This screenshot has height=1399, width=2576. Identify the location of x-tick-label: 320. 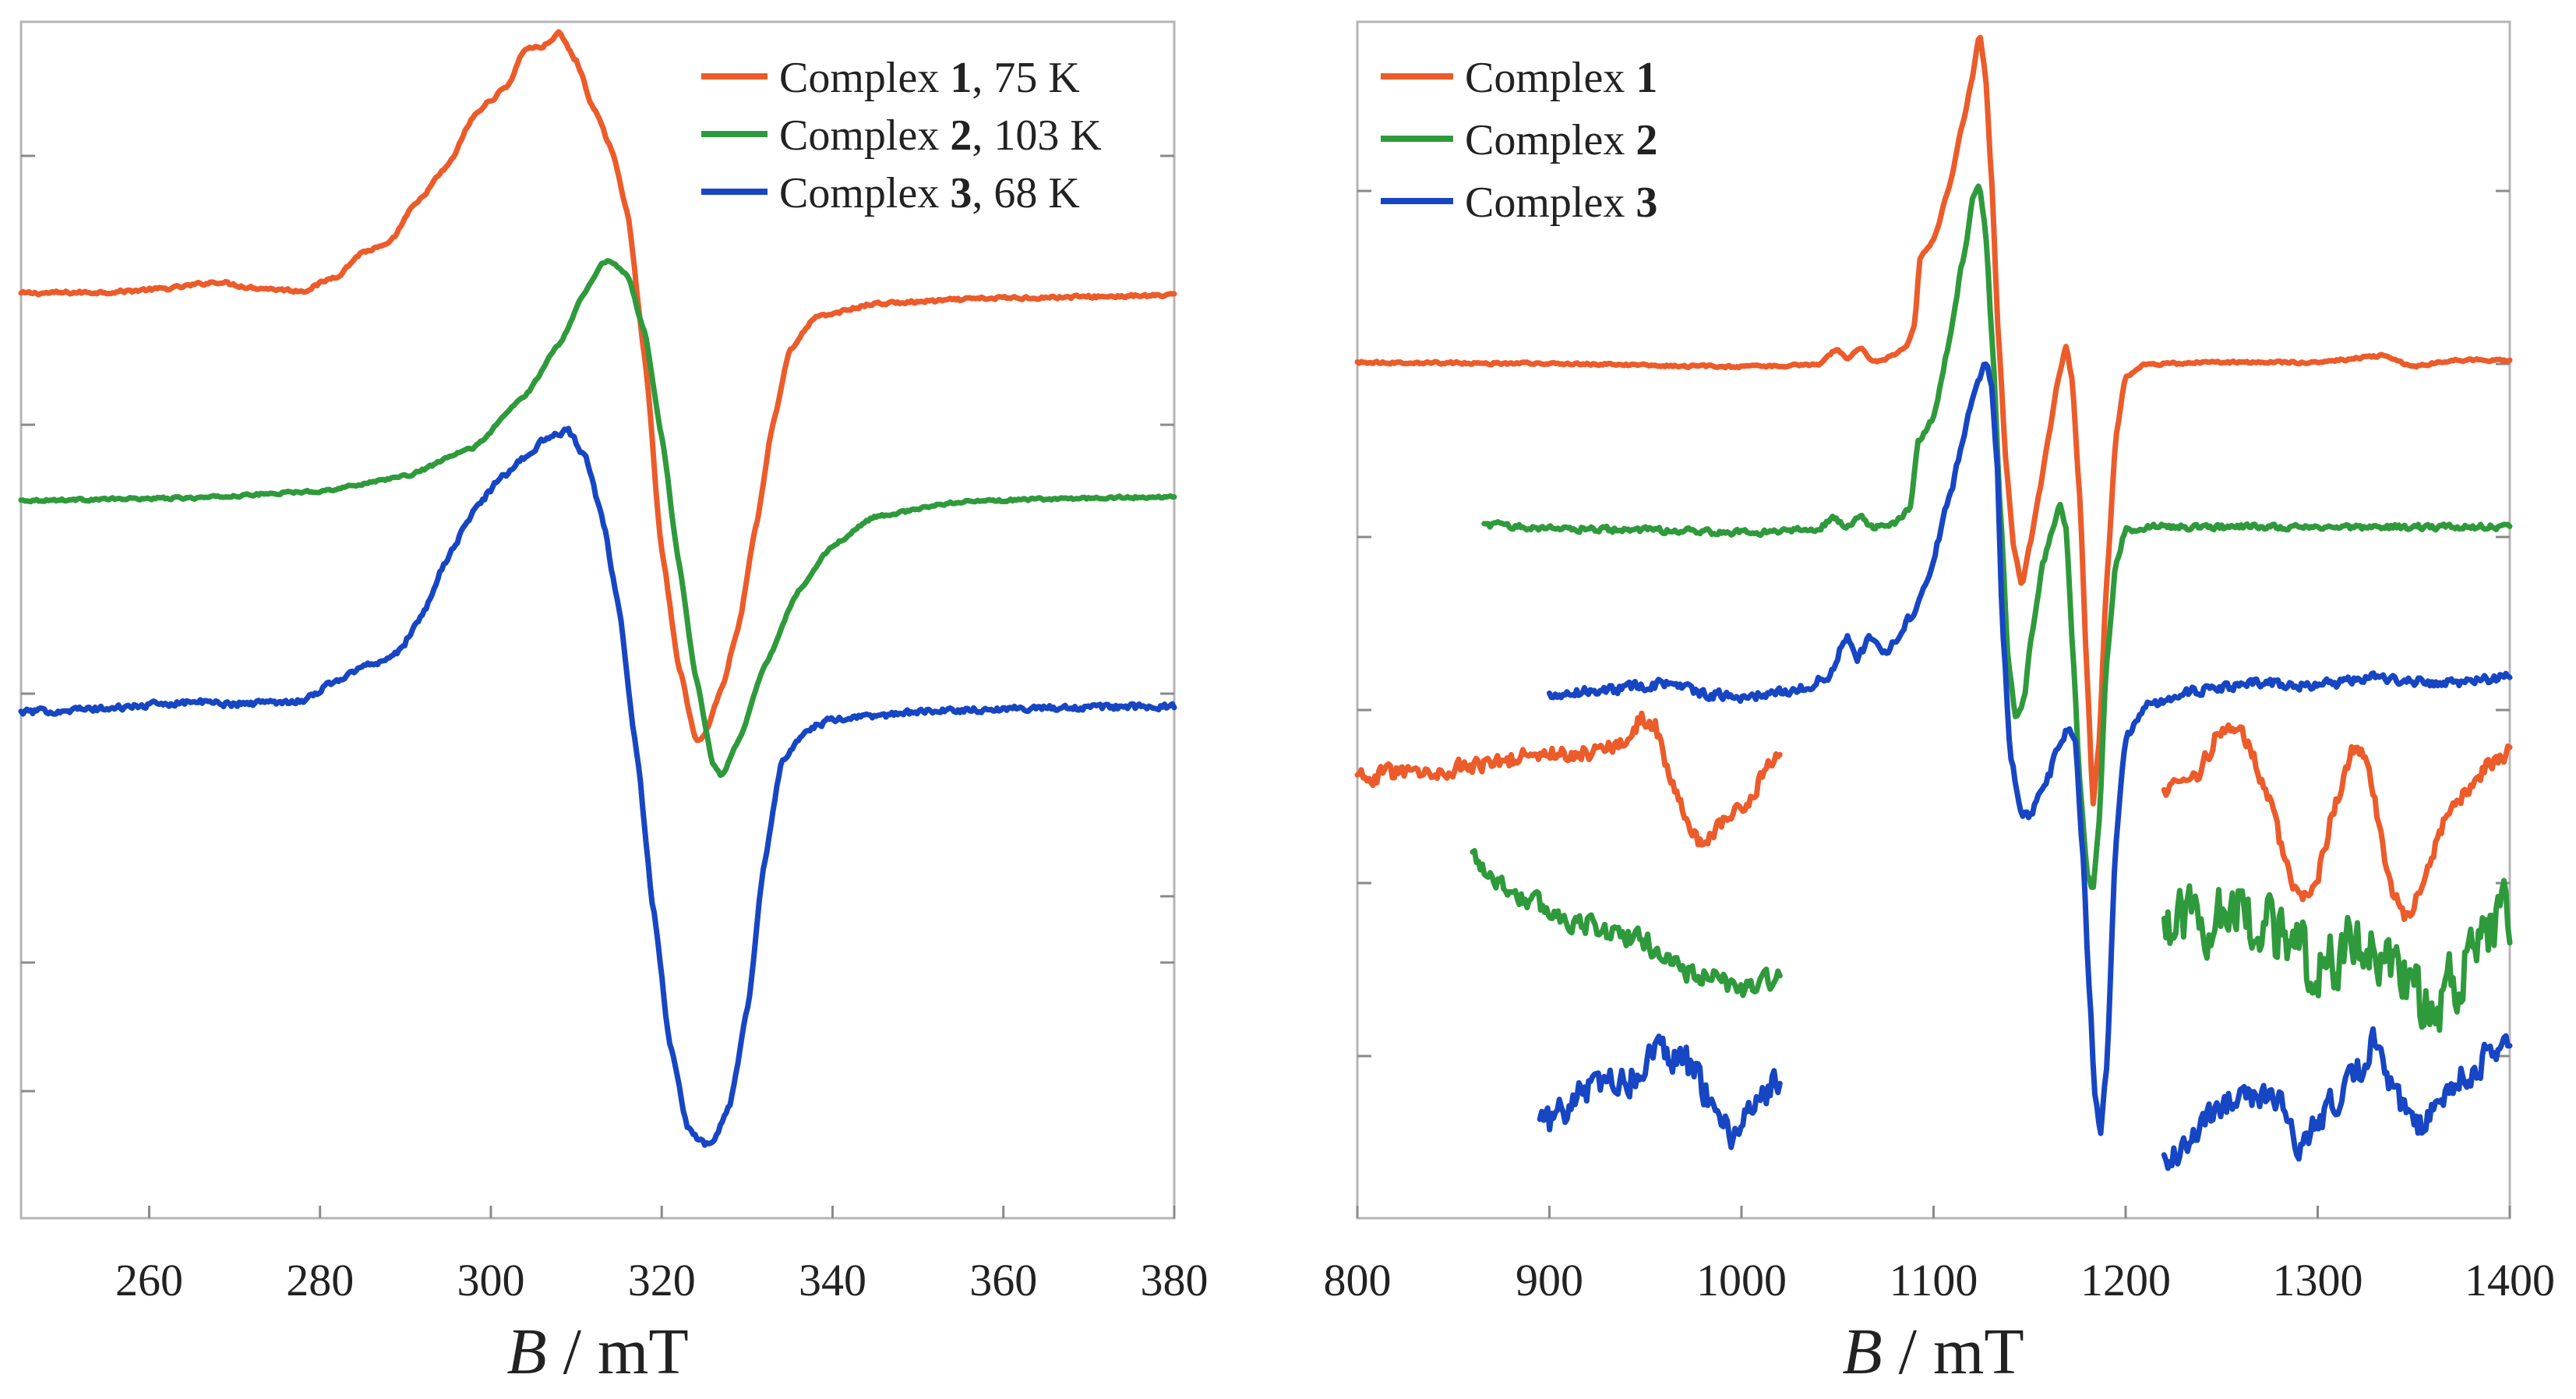
(662, 1280).